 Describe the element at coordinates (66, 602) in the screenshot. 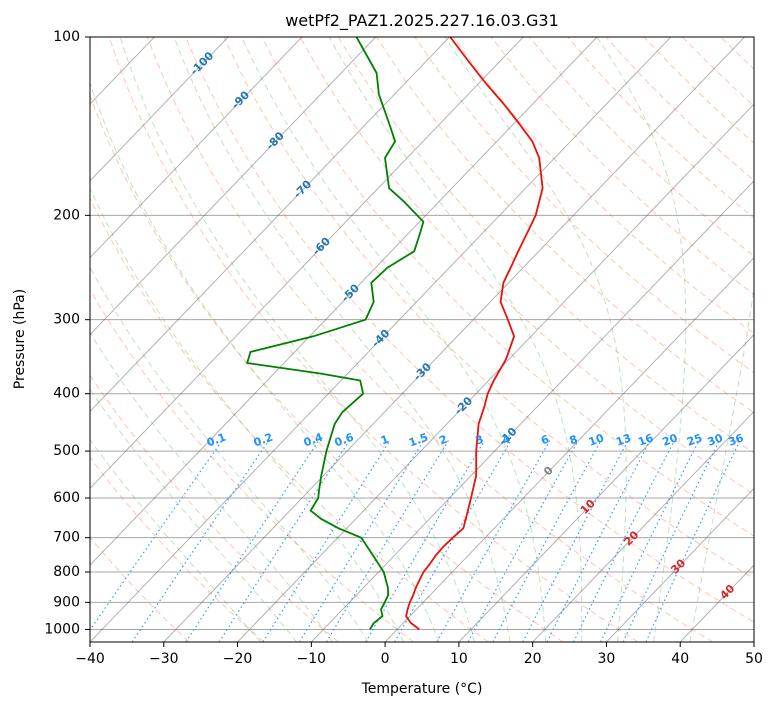

I see `y-tick-label: 900` at that location.